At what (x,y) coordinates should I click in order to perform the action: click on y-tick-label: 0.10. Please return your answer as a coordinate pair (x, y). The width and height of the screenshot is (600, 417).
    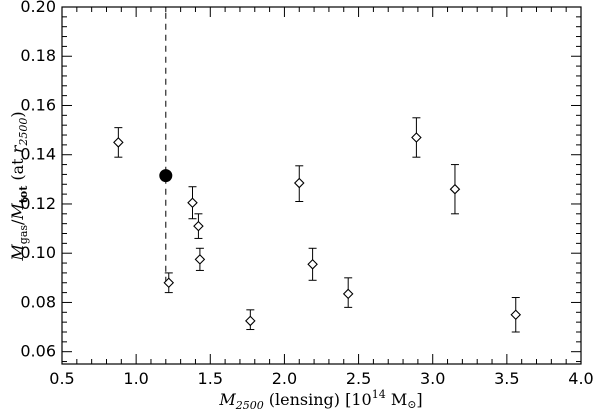
    Looking at the image, I should click on (38, 252).